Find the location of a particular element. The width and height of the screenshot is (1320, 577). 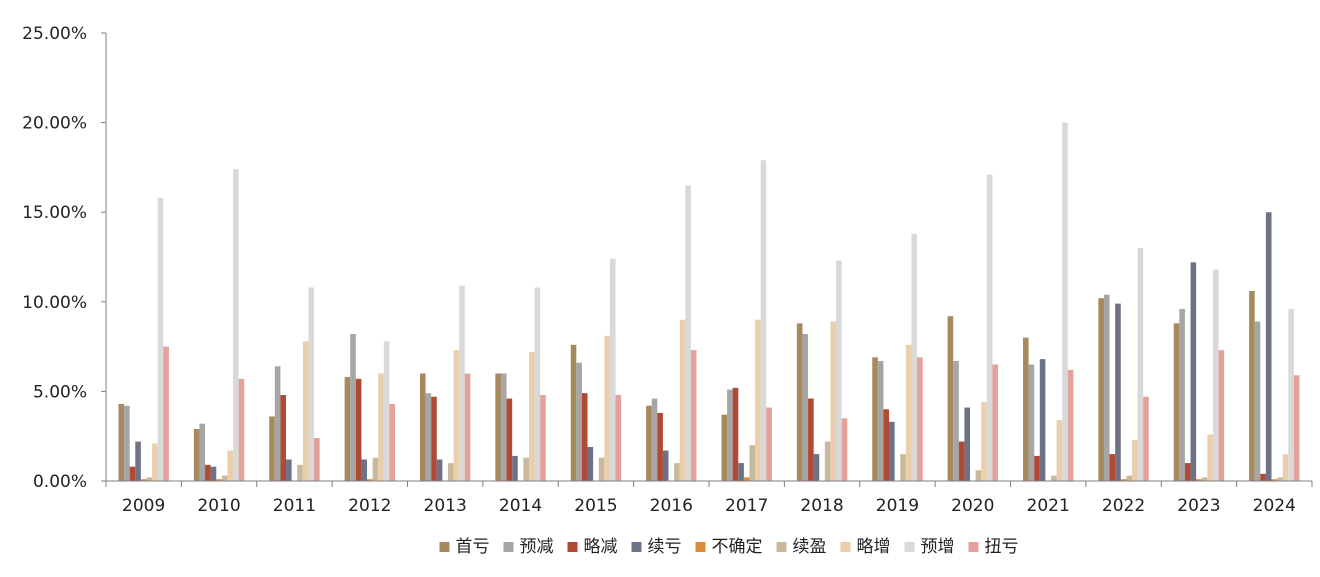

legend-label: 预减 is located at coordinates (537, 547).